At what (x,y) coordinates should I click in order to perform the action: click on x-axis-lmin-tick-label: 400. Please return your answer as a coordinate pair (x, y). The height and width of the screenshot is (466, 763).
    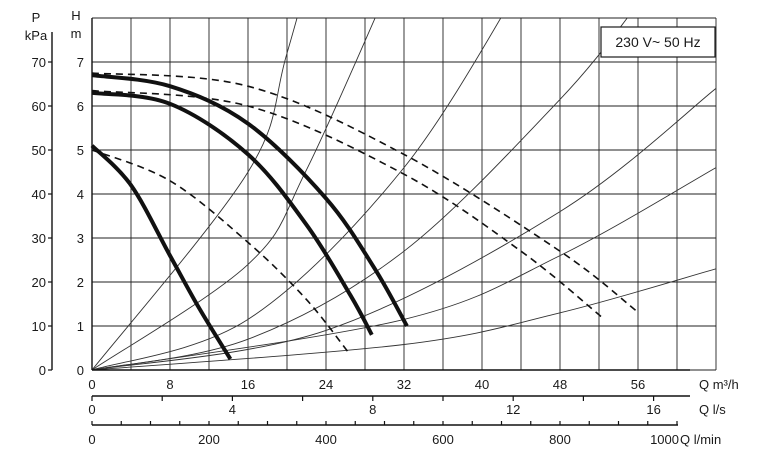
    Looking at the image, I should click on (326, 439).